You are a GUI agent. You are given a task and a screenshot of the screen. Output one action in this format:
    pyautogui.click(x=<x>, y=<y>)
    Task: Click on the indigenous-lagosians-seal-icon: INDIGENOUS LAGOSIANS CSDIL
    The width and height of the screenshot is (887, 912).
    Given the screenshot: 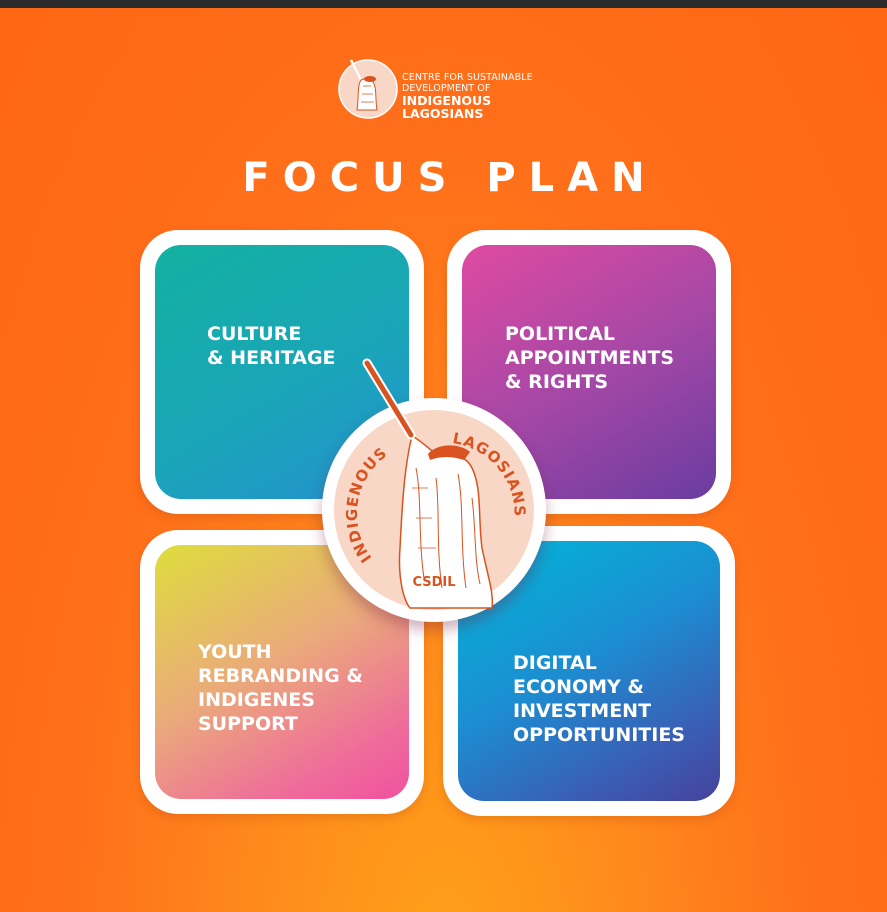 What is the action you would take?
    pyautogui.click(x=434, y=510)
    